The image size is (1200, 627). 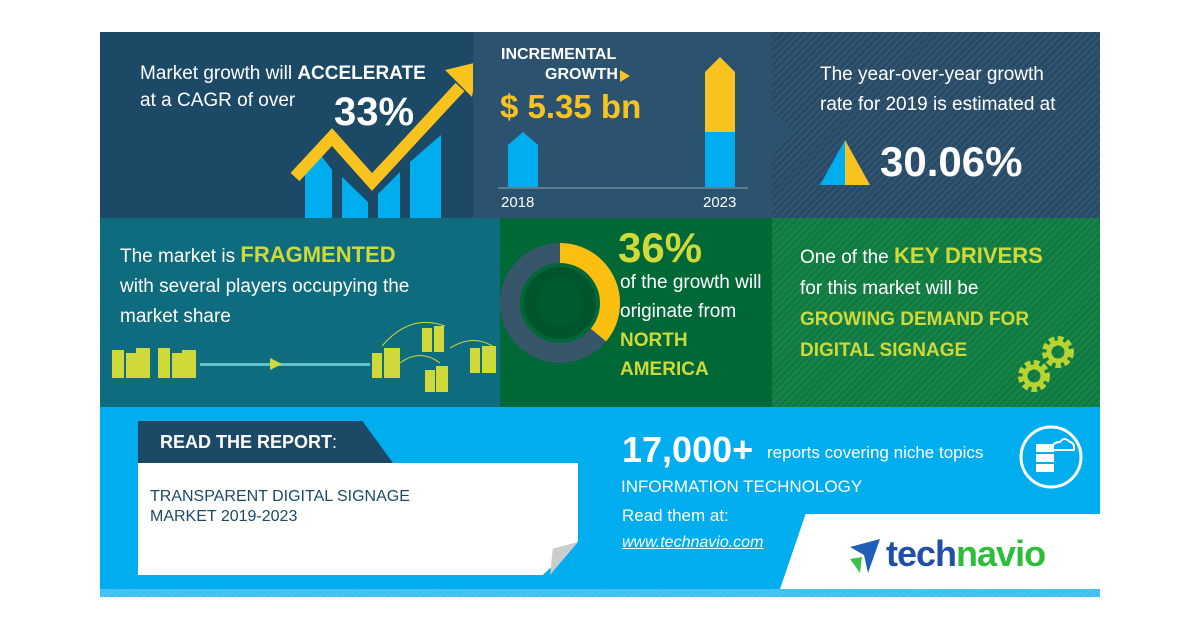 I want to click on report-label-bg, so click(x=265, y=442).